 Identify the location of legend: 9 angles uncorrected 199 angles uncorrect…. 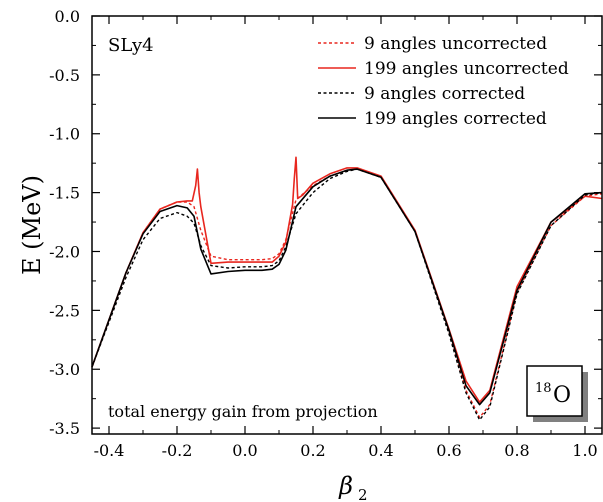
(443, 81).